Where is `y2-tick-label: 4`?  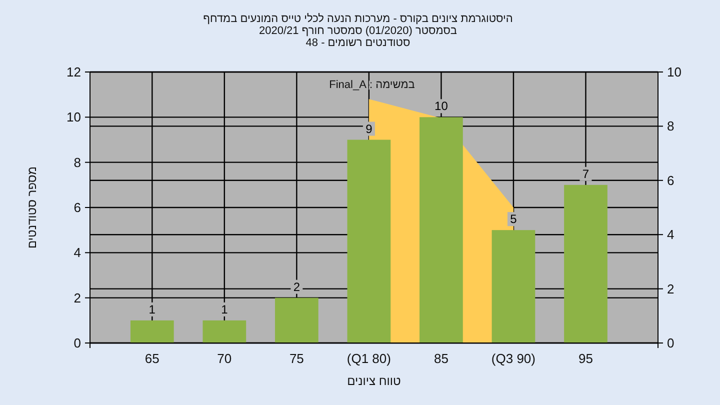 y2-tick-label: 4 is located at coordinates (670, 234).